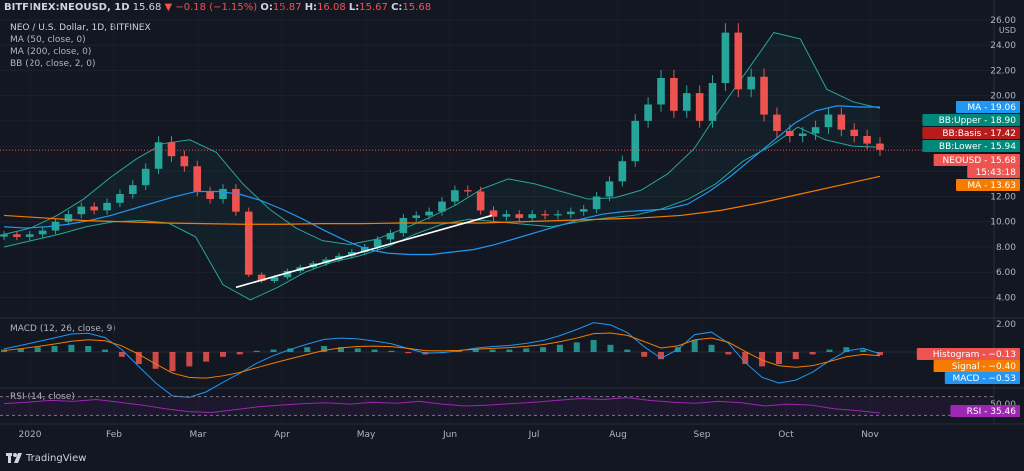 The height and width of the screenshot is (471, 1024). What do you see at coordinates (442, 405) in the screenshot?
I see `rsi-line` at bounding box center [442, 405].